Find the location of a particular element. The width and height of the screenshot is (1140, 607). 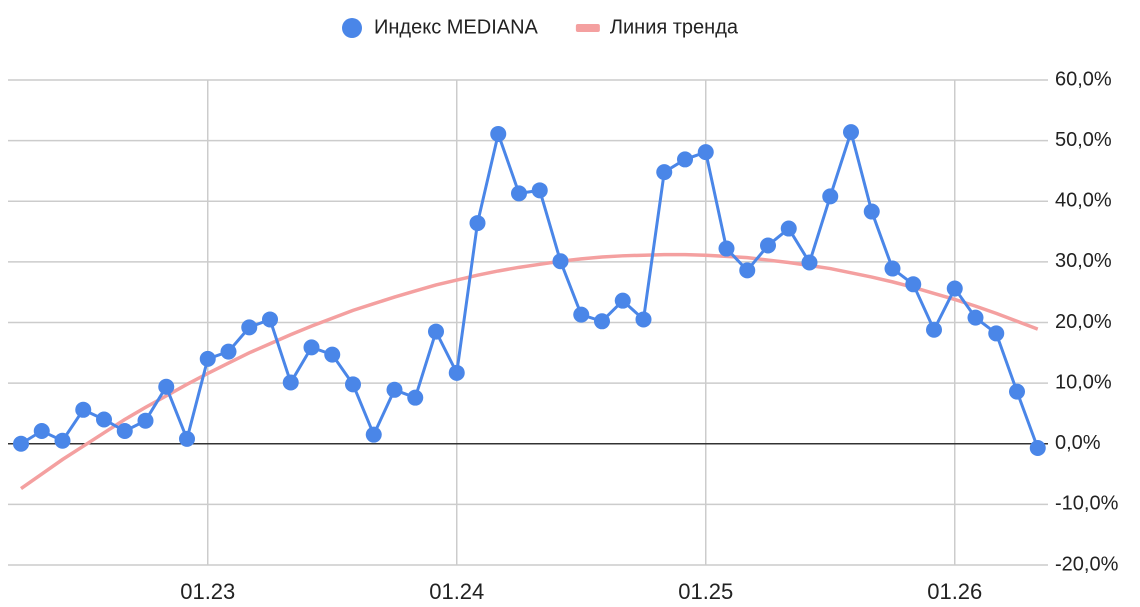

legend-label: Линия тренда is located at coordinates (674, 27).